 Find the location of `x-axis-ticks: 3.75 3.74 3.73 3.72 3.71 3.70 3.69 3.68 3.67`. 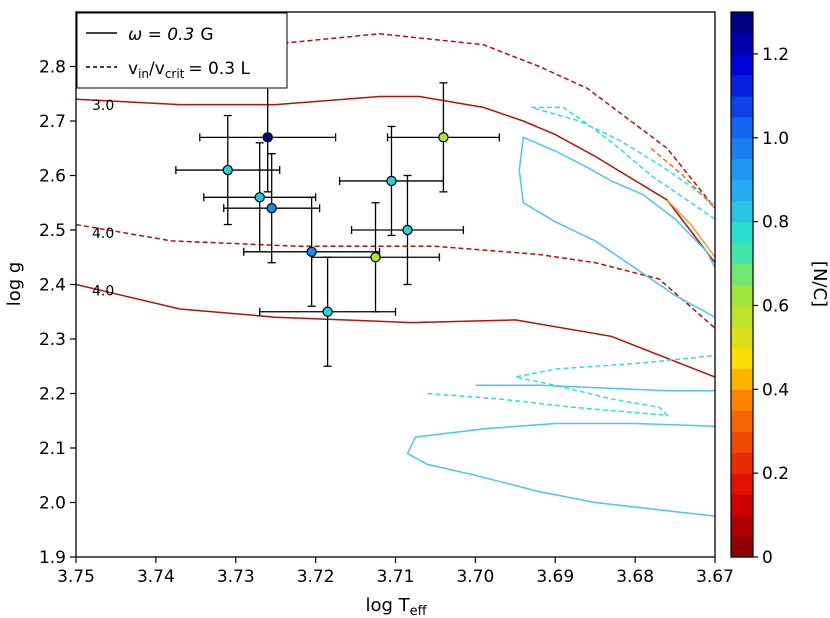

x-axis-ticks: 3.75 3.74 3.73 3.72 3.71 3.70 3.69 3.68 3.67 is located at coordinates (395, 572).